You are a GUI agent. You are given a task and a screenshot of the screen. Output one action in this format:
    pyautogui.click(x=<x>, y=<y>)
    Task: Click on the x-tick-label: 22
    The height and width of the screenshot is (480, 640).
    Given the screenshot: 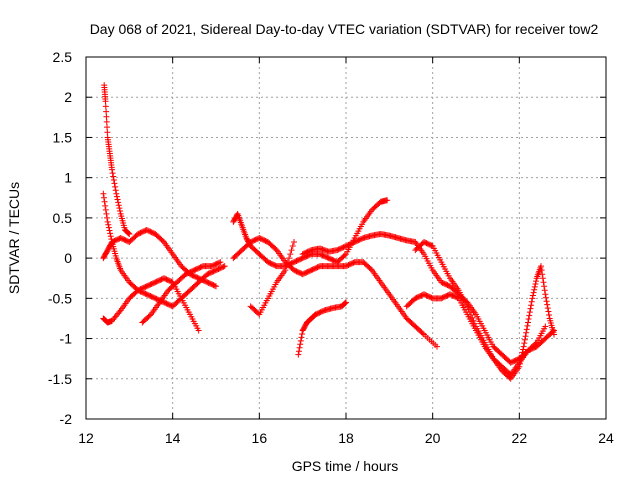 What is the action you would take?
    pyautogui.click(x=520, y=438)
    